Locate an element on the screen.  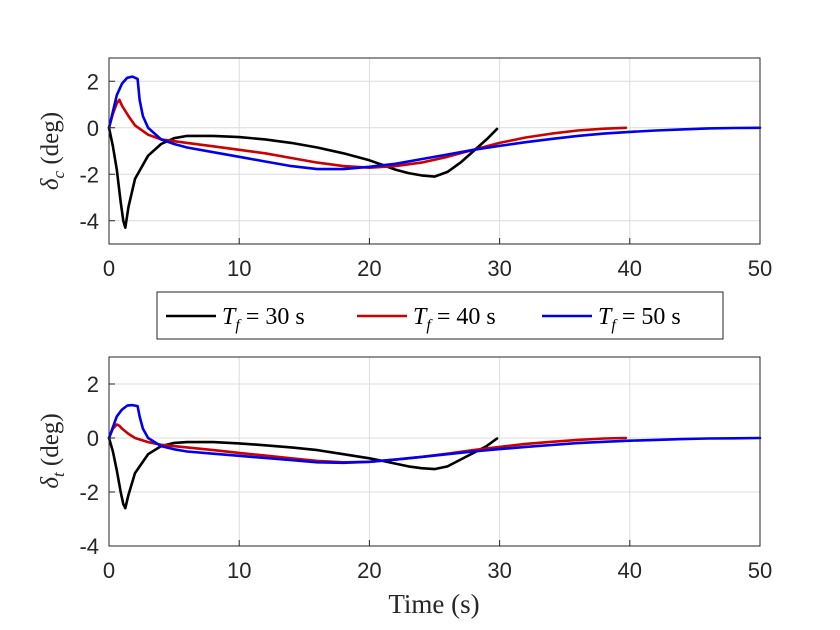
legend-items: Tf = 30 s Tf = 40 s Tf = 50 s is located at coordinates (423, 319).